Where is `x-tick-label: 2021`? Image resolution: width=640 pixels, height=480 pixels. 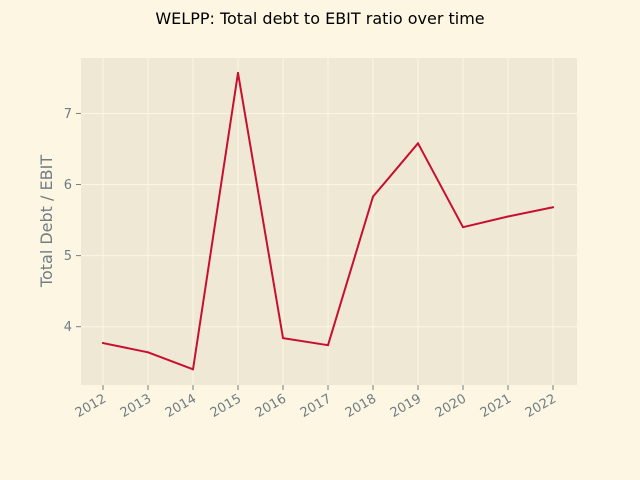 x-tick-label: 2021 is located at coordinates (496, 406).